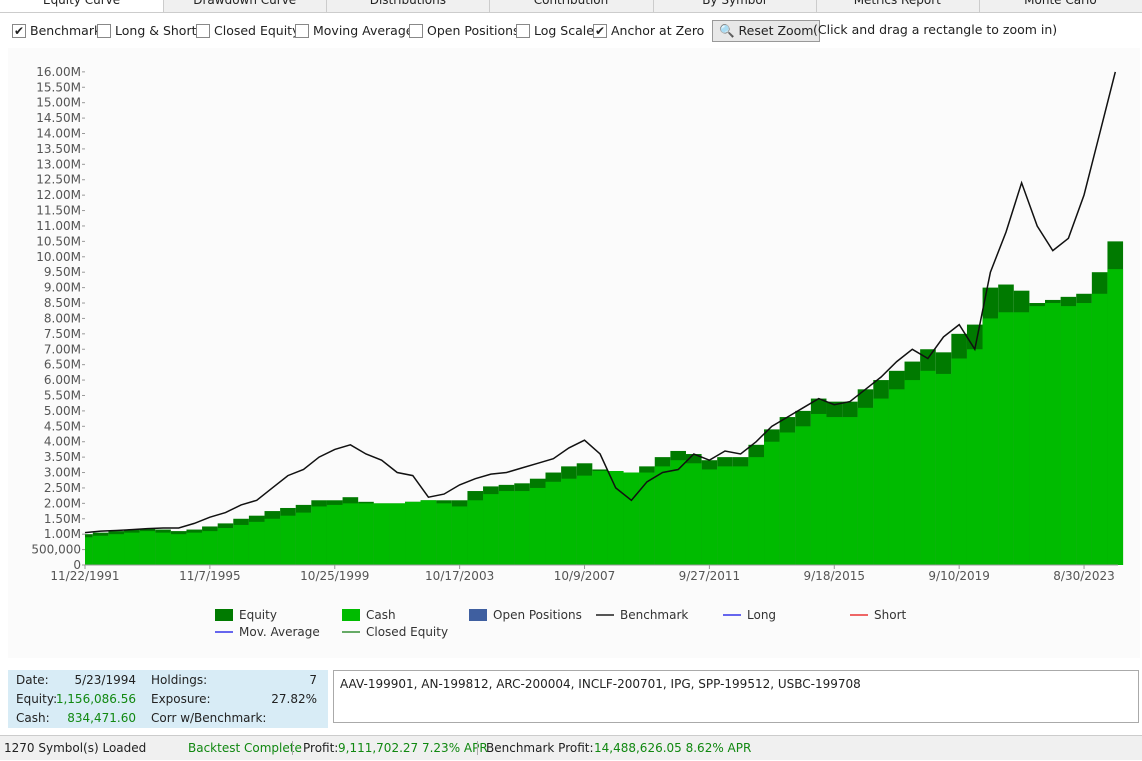 The image size is (1142, 761). I want to click on y-tick-label: 2.00M, so click(62, 503).